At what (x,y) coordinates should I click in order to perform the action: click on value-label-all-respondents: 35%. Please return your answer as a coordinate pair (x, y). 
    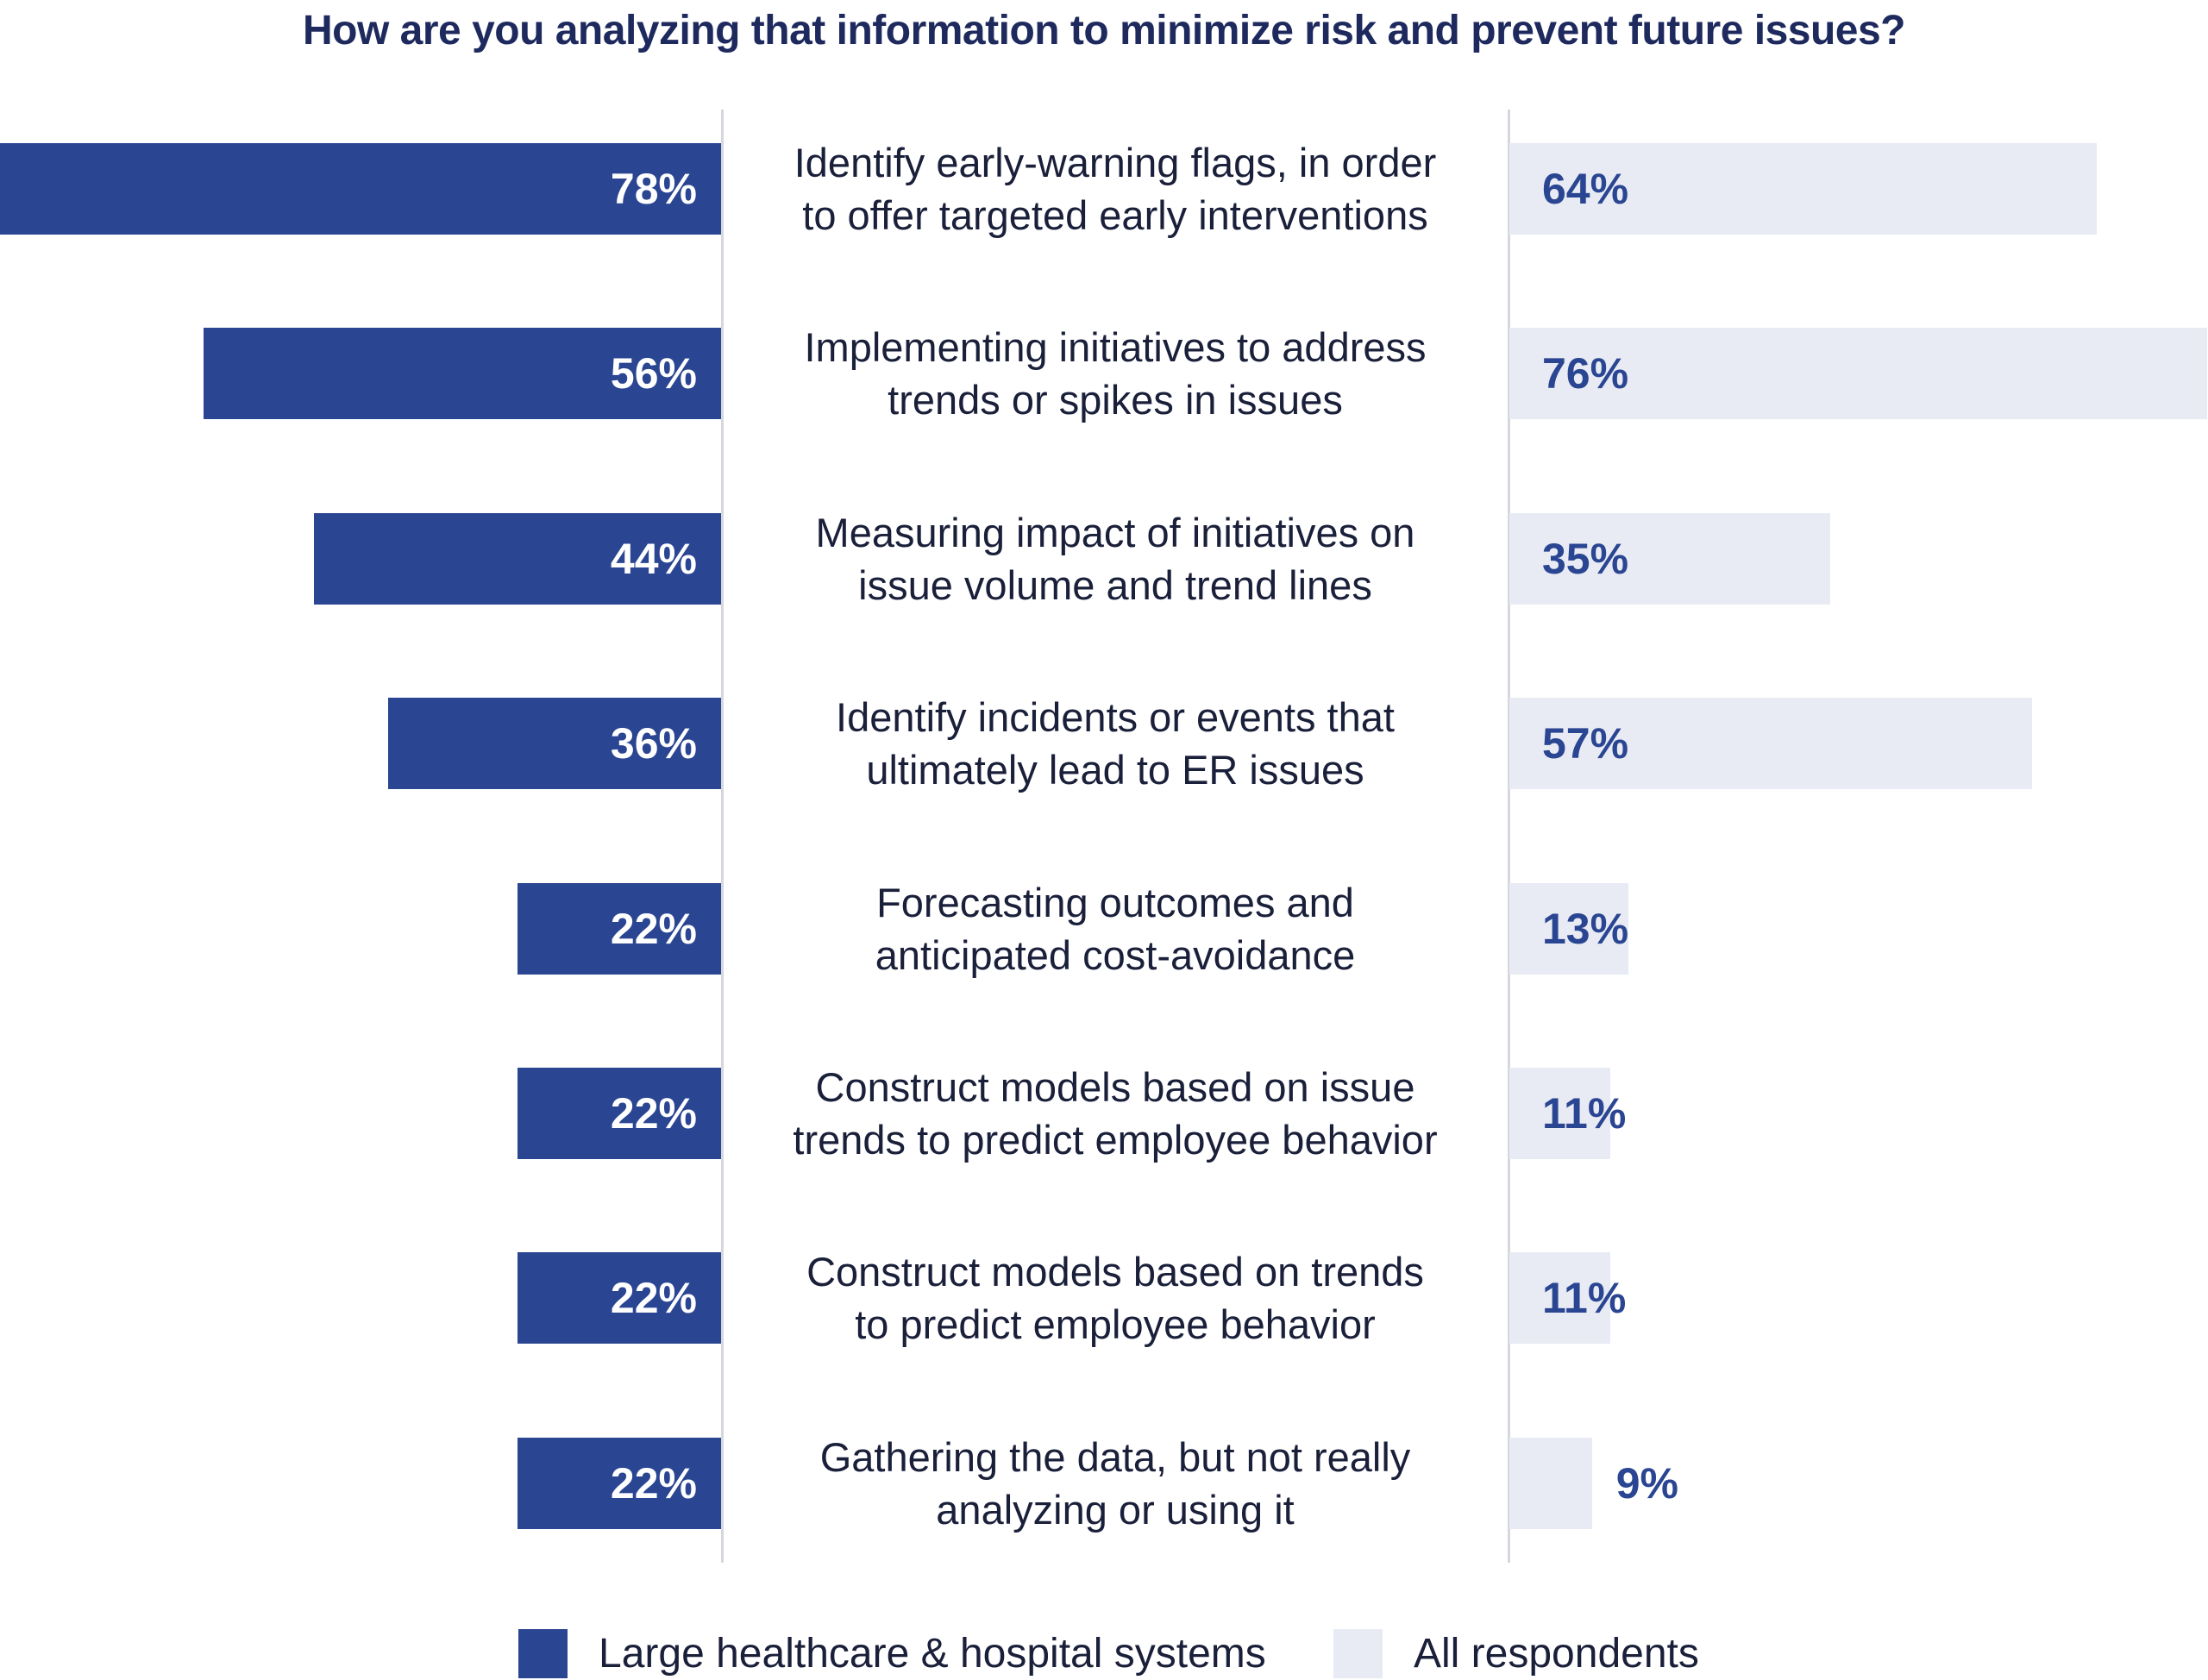
    Looking at the image, I should click on (1586, 559).